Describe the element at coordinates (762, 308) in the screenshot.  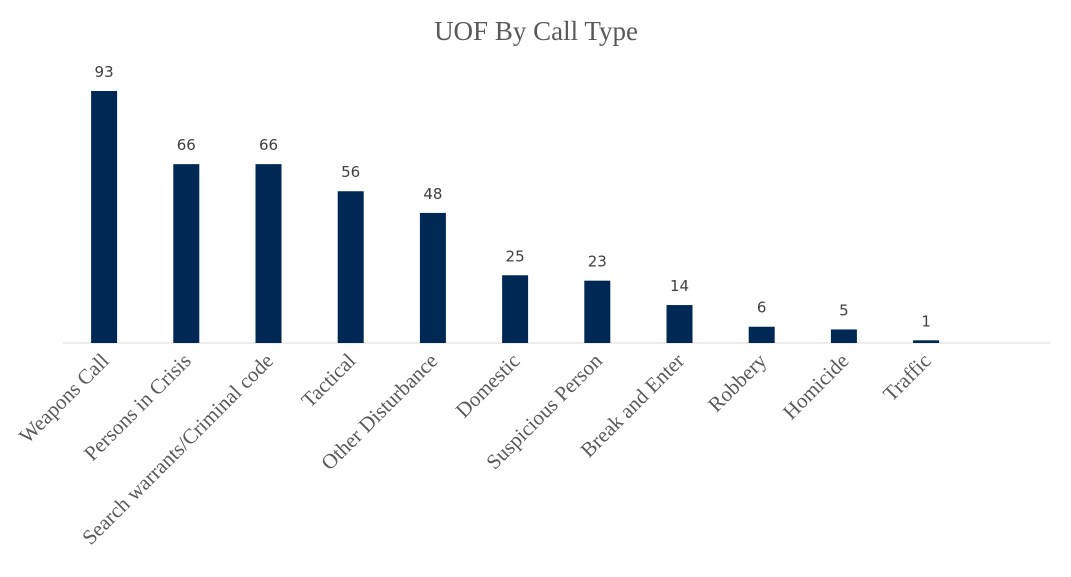
I see `data-label: 6` at that location.